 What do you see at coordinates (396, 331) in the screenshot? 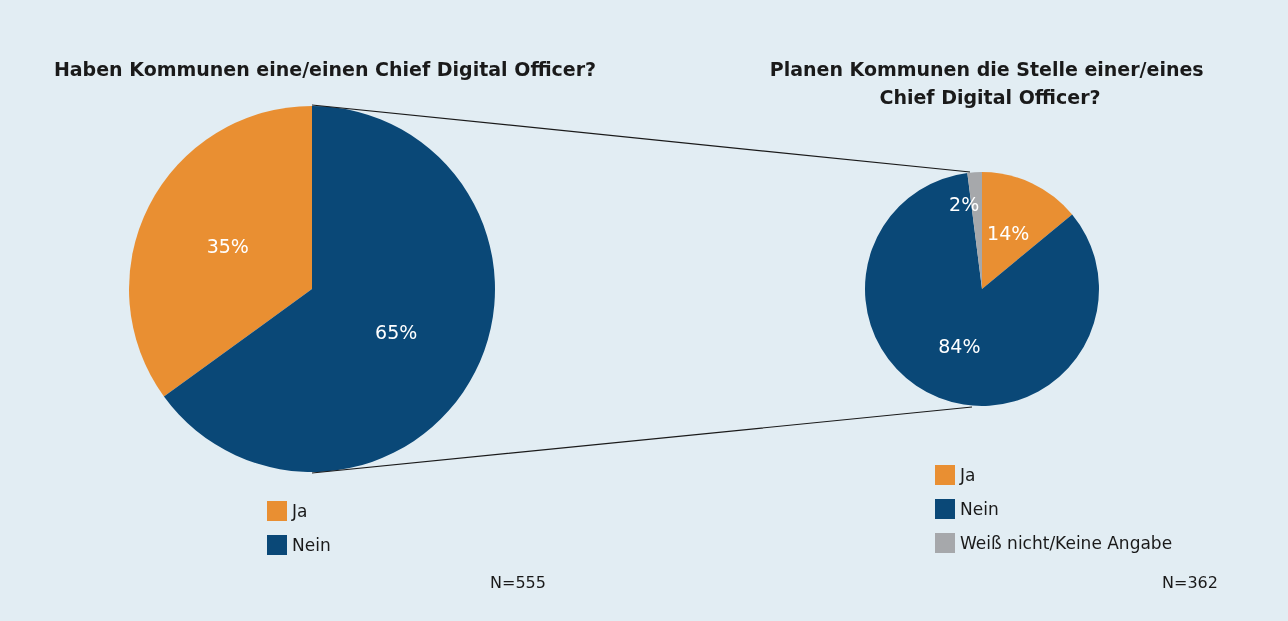
I see `data-label: 65%` at bounding box center [396, 331].